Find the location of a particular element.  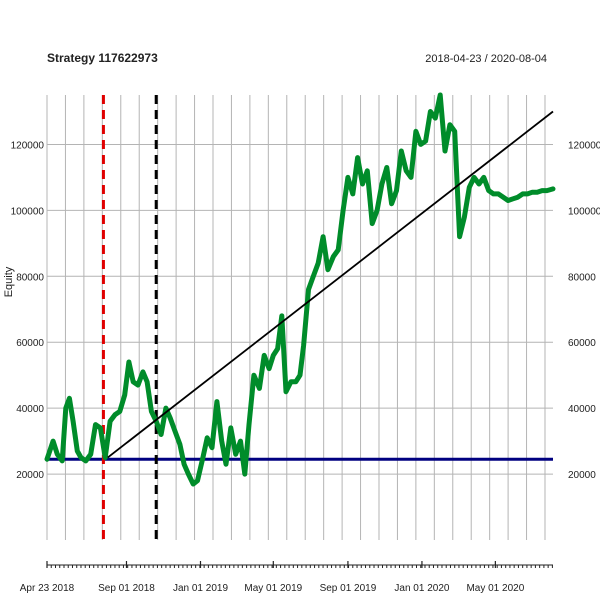

y-tick-label-right: 120000 is located at coordinates (584, 145).